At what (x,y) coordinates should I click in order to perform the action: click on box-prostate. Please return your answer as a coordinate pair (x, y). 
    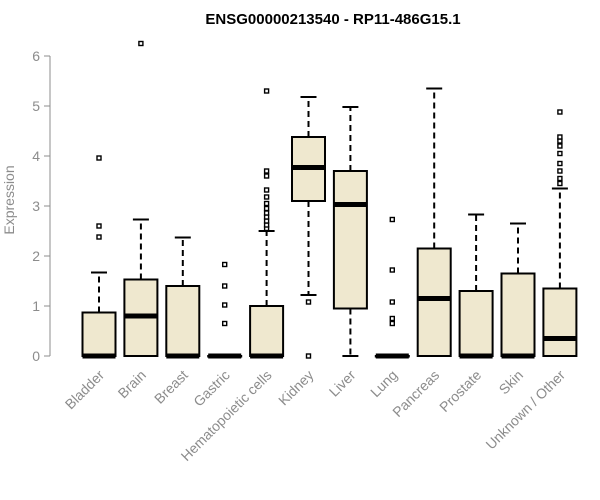
    Looking at the image, I should click on (476, 286).